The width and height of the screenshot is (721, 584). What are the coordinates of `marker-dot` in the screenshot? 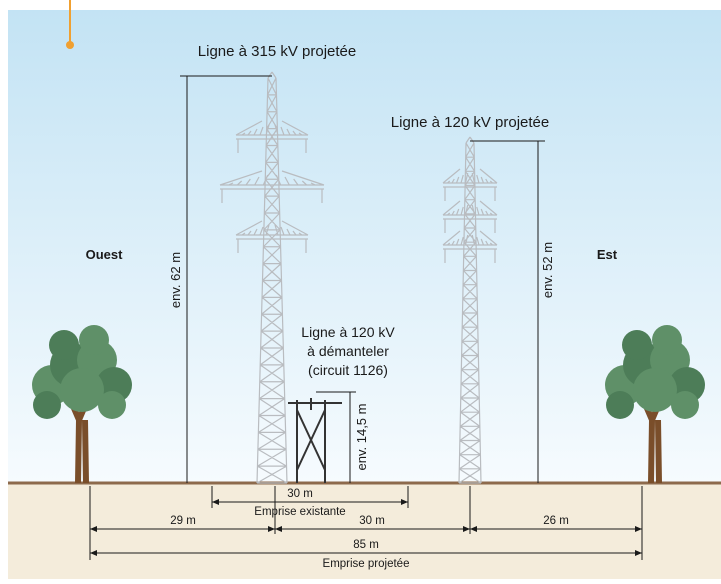 It's located at (70, 45).